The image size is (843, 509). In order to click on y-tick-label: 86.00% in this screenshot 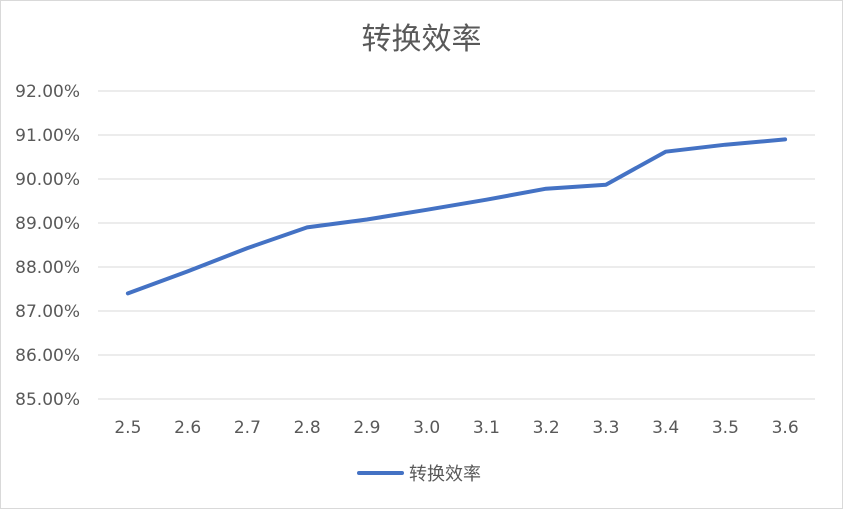, I will do `click(47, 356)`.